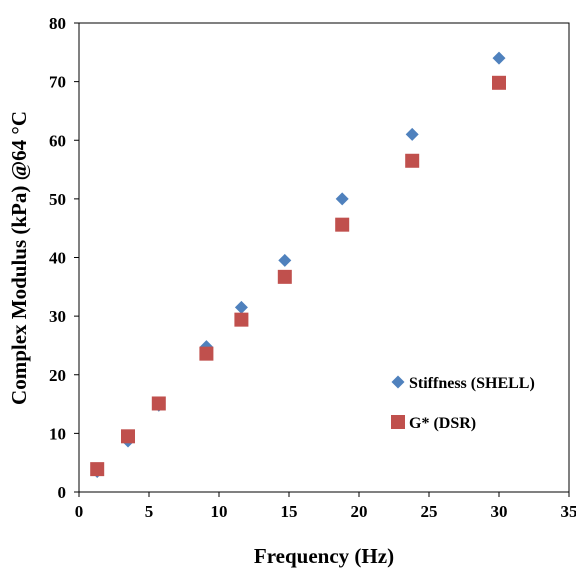  What do you see at coordinates (57, 82) in the screenshot?
I see `y-tick-label: 70` at bounding box center [57, 82].